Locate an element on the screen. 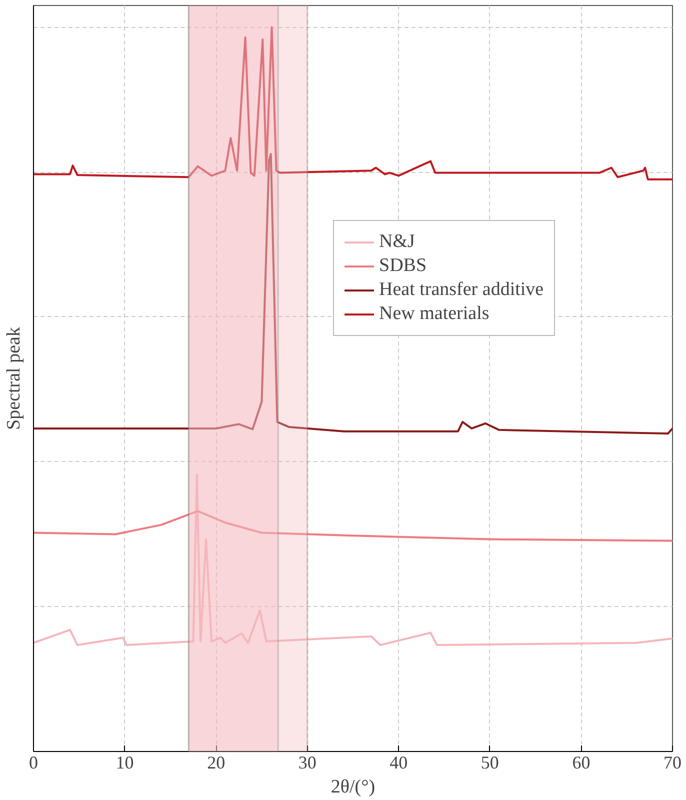 This screenshot has height=800, width=686. legend-label: SDBS is located at coordinates (403, 266).